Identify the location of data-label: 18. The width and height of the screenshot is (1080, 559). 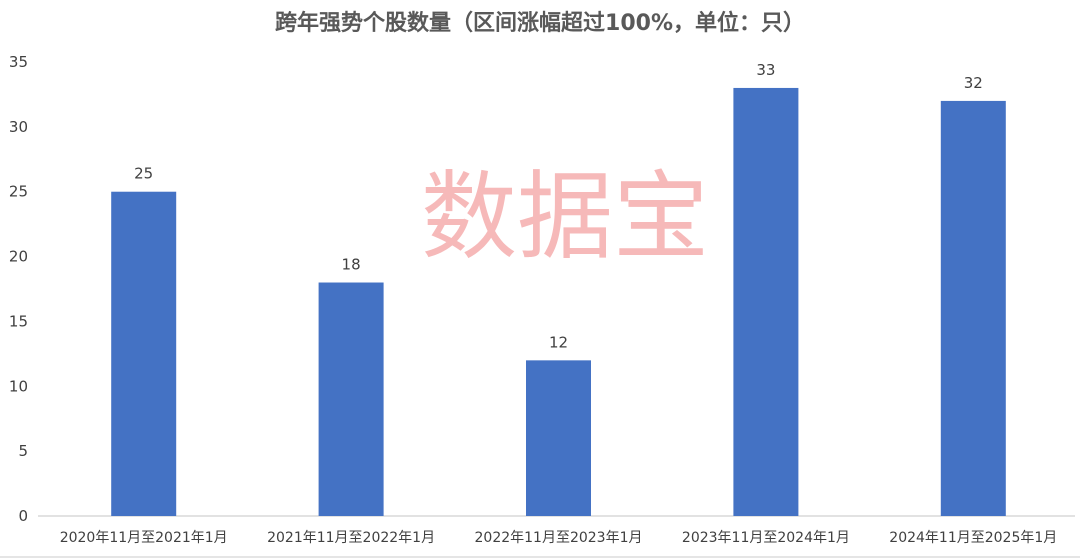
(351, 265).